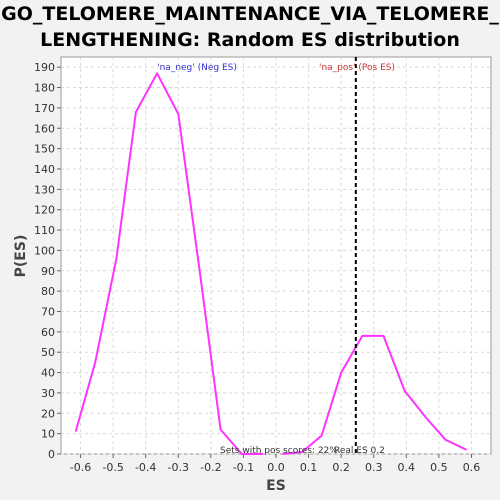 The width and height of the screenshot is (500, 500). I want to click on y-tick-label: 10, so click(48, 434).